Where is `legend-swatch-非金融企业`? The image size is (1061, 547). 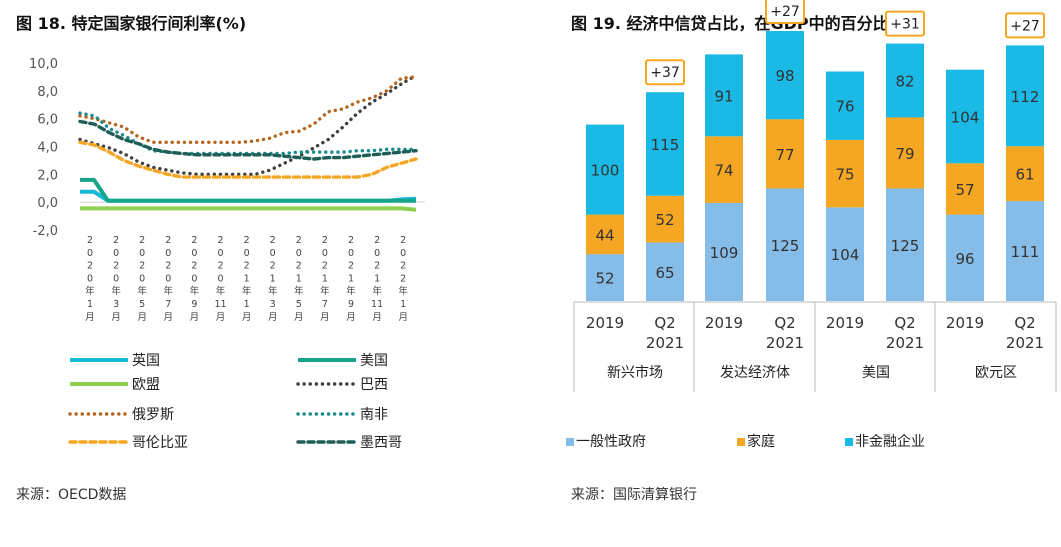
legend-swatch-非金融企业 is located at coordinates (849, 442).